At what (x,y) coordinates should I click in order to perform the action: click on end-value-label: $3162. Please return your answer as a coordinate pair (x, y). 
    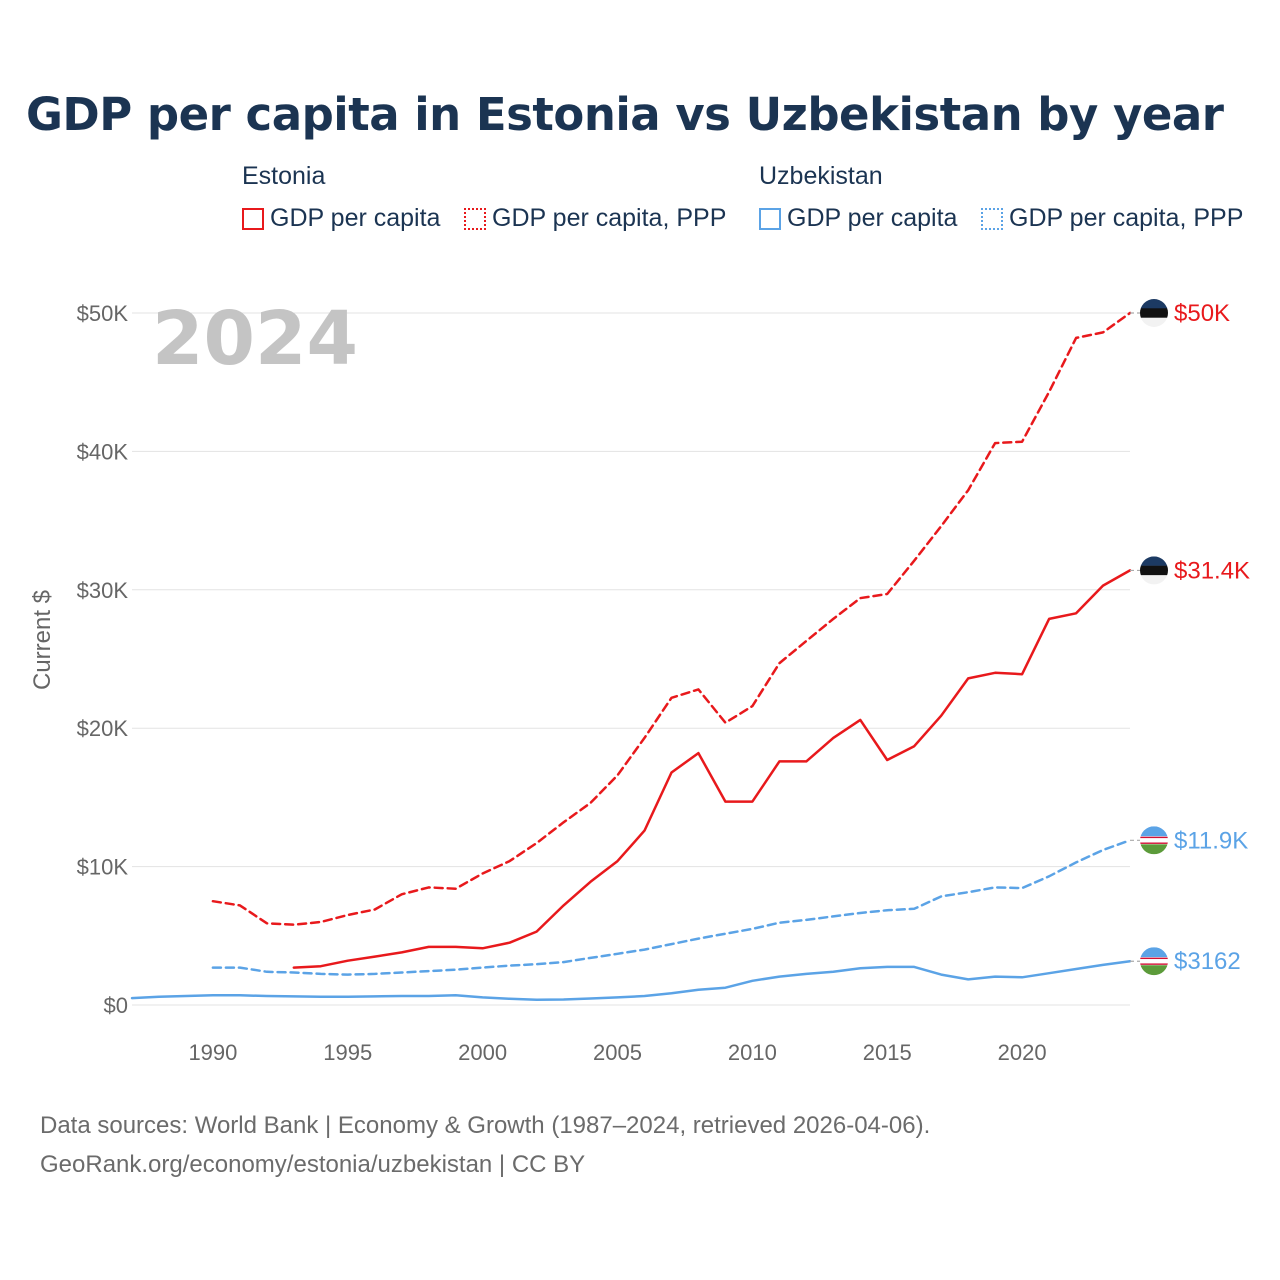
    Looking at the image, I should click on (1207, 961).